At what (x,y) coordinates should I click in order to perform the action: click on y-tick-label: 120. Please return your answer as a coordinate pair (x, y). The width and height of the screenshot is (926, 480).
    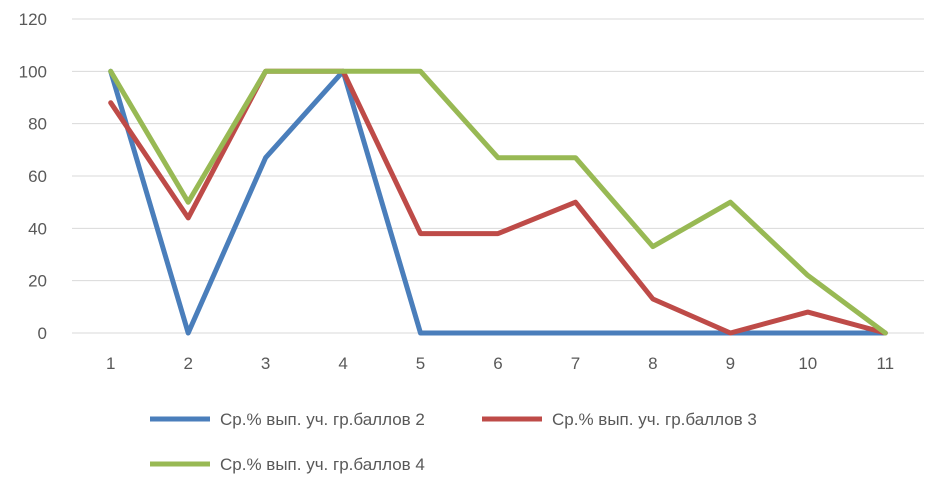
    Looking at the image, I should click on (33, 19).